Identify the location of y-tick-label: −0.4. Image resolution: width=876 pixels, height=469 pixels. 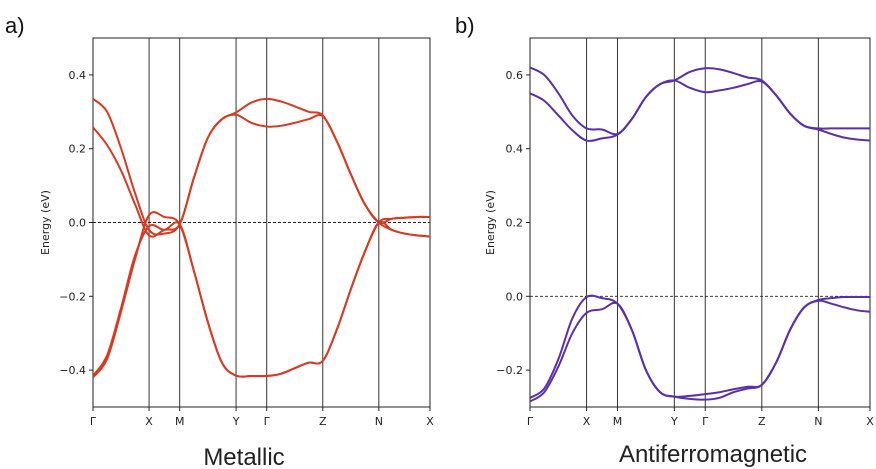
(72, 370).